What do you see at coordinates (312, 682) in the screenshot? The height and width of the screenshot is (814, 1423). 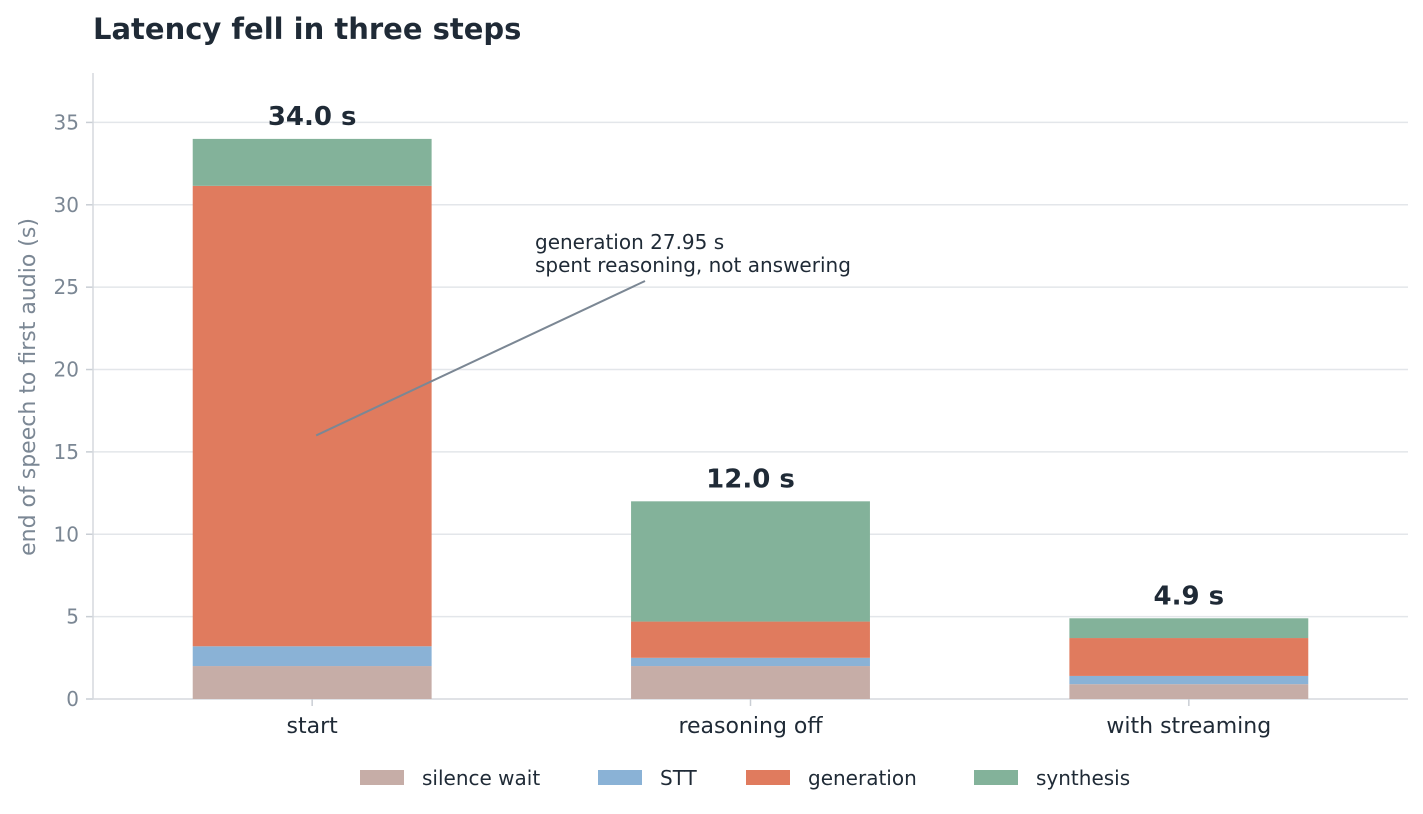 I see `bar-start-silence-wait` at bounding box center [312, 682].